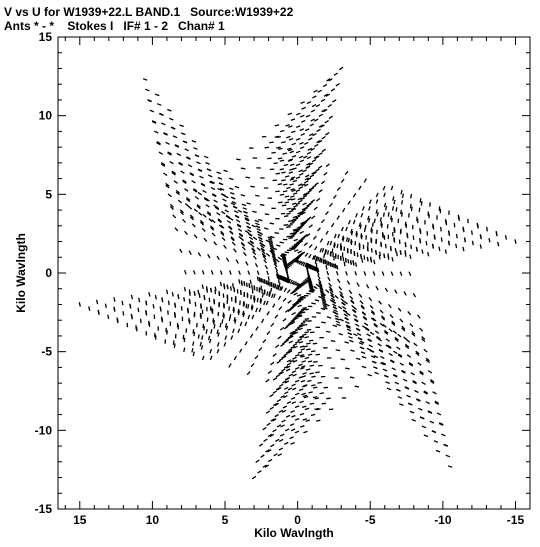 The width and height of the screenshot is (540, 547). I want to click on y-tick-label: -5, so click(46, 352).